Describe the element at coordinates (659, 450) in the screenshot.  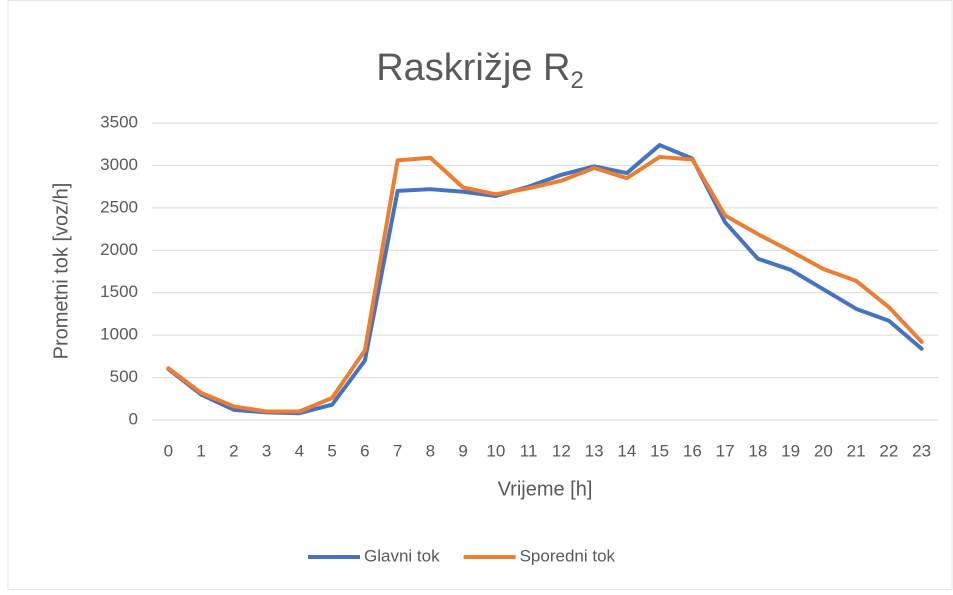
I see `x-tick-label: 15` at that location.